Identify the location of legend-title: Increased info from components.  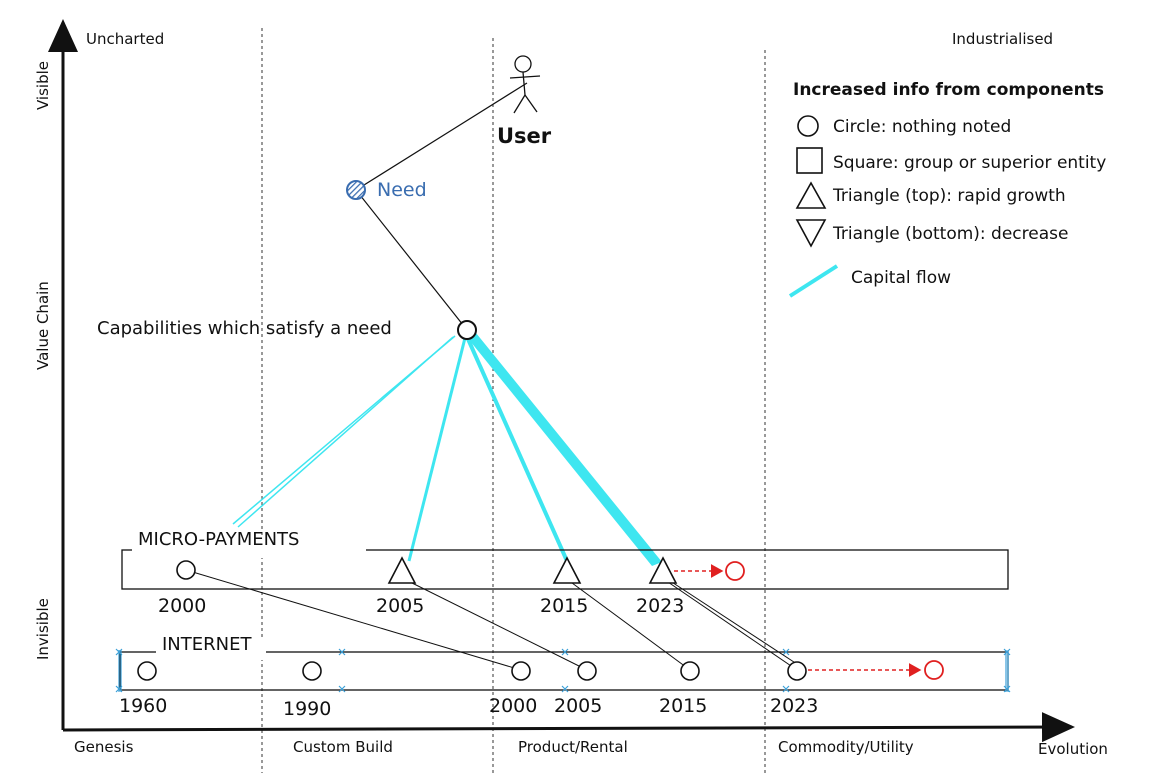
(948, 90).